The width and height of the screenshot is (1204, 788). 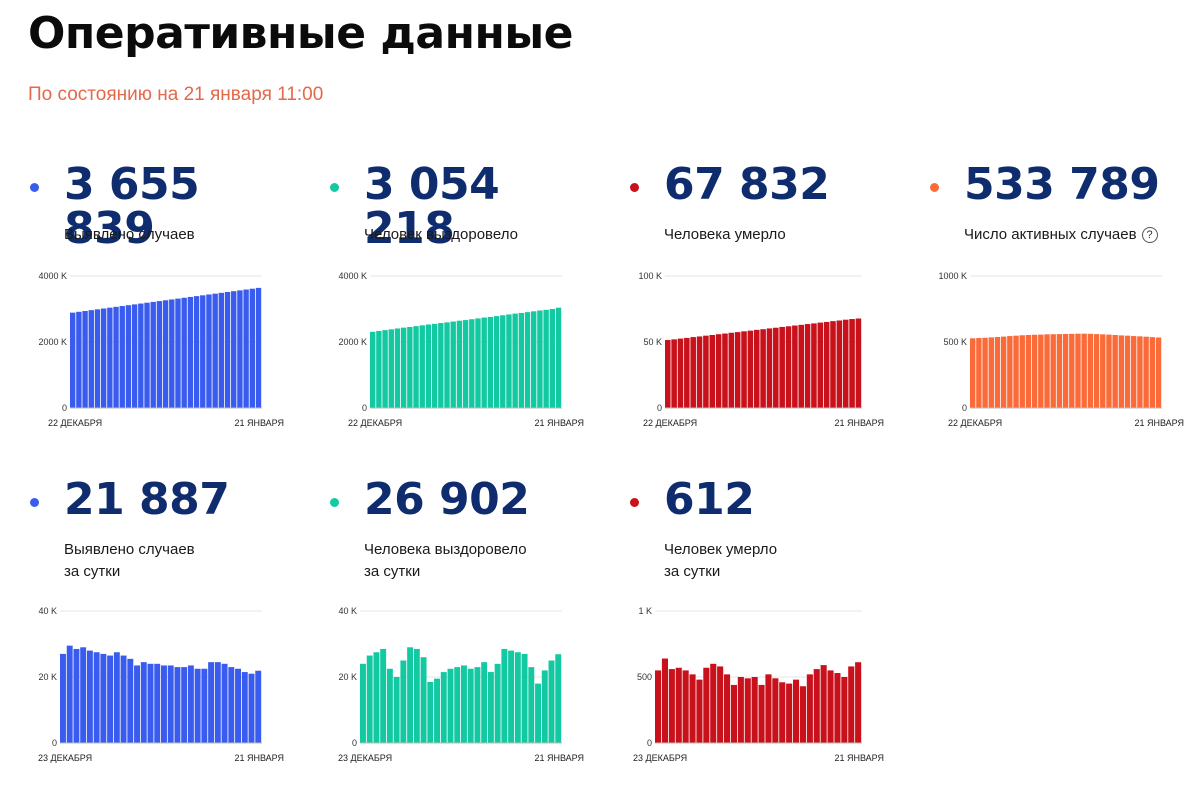 I want to click on y-tick-label: 50 K, so click(x=652, y=342).